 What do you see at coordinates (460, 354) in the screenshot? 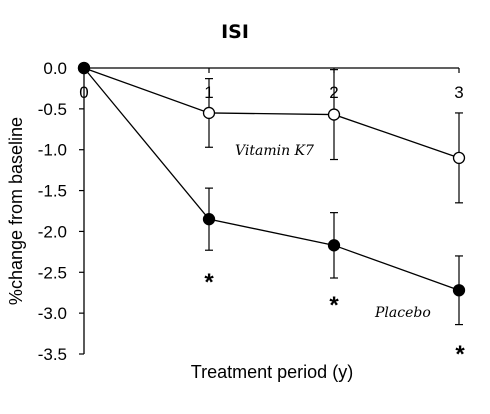
I see `significance-star-y3: *` at bounding box center [460, 354].